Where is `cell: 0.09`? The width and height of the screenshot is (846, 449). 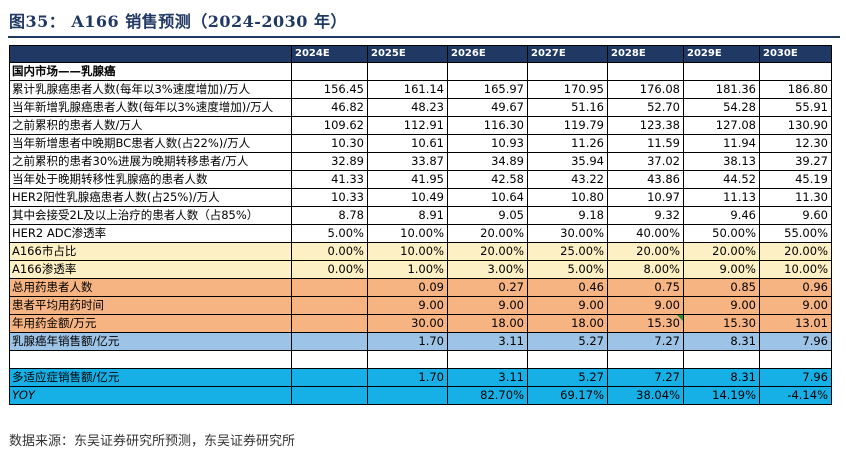
cell: 0.09 is located at coordinates (407, 287).